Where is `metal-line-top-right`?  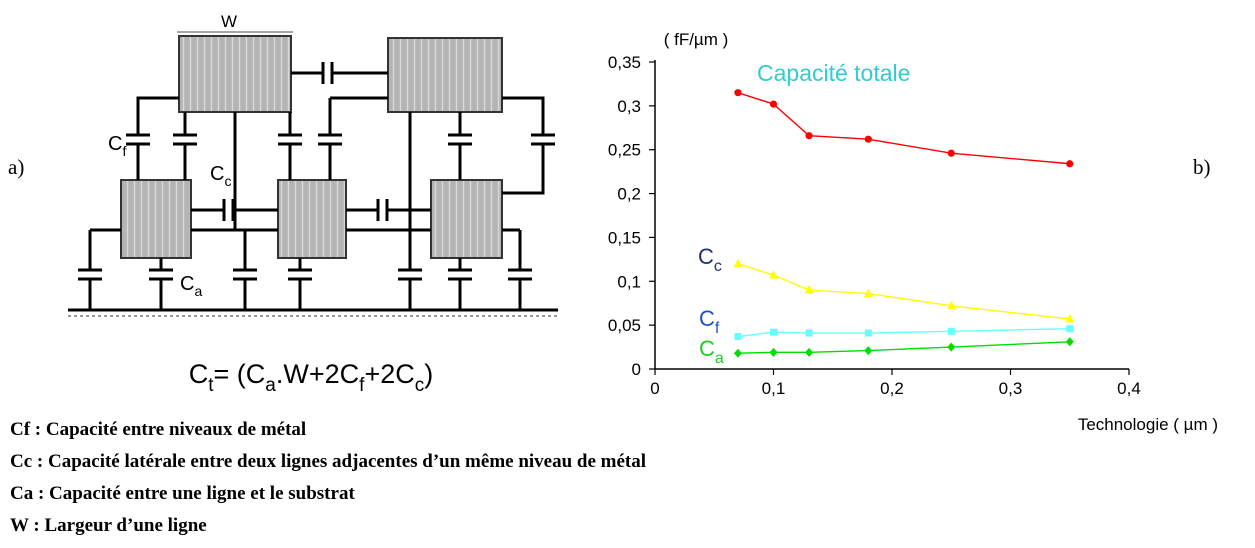
metal-line-top-right is located at coordinates (445, 75).